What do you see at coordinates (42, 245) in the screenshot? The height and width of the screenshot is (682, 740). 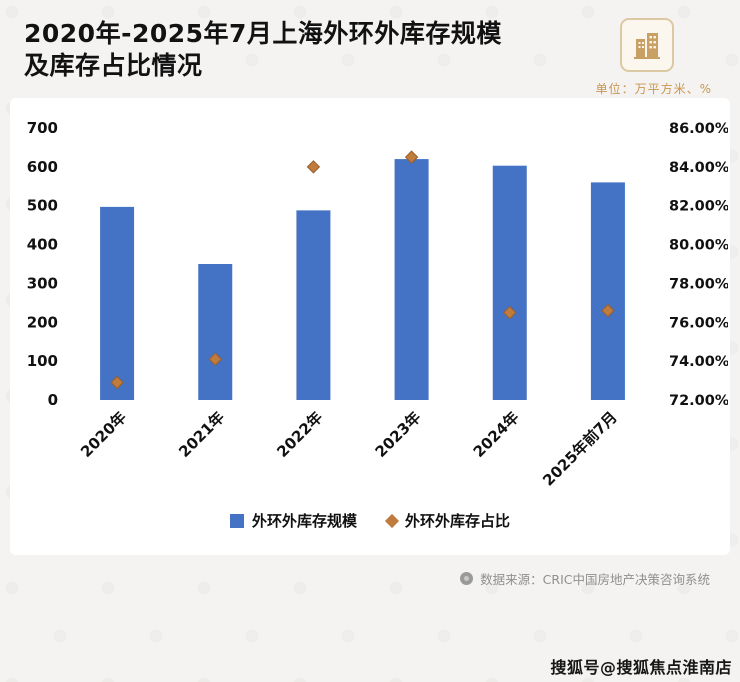 I see `left-axis-tick-label: 400` at bounding box center [42, 245].